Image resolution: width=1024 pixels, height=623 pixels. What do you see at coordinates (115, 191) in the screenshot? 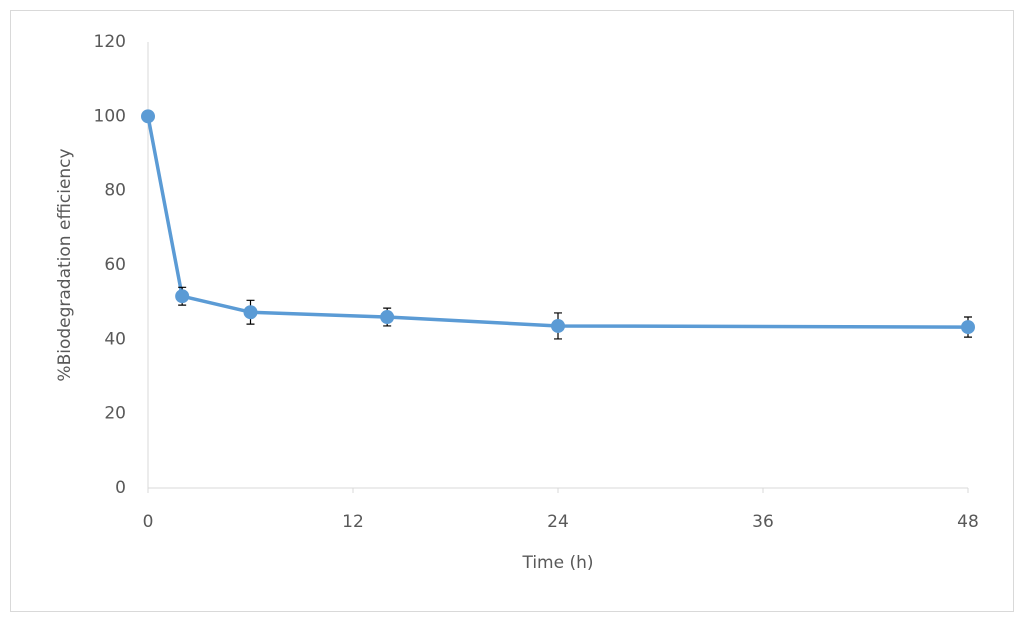
I see `y-tick-label: 80` at bounding box center [115, 191].